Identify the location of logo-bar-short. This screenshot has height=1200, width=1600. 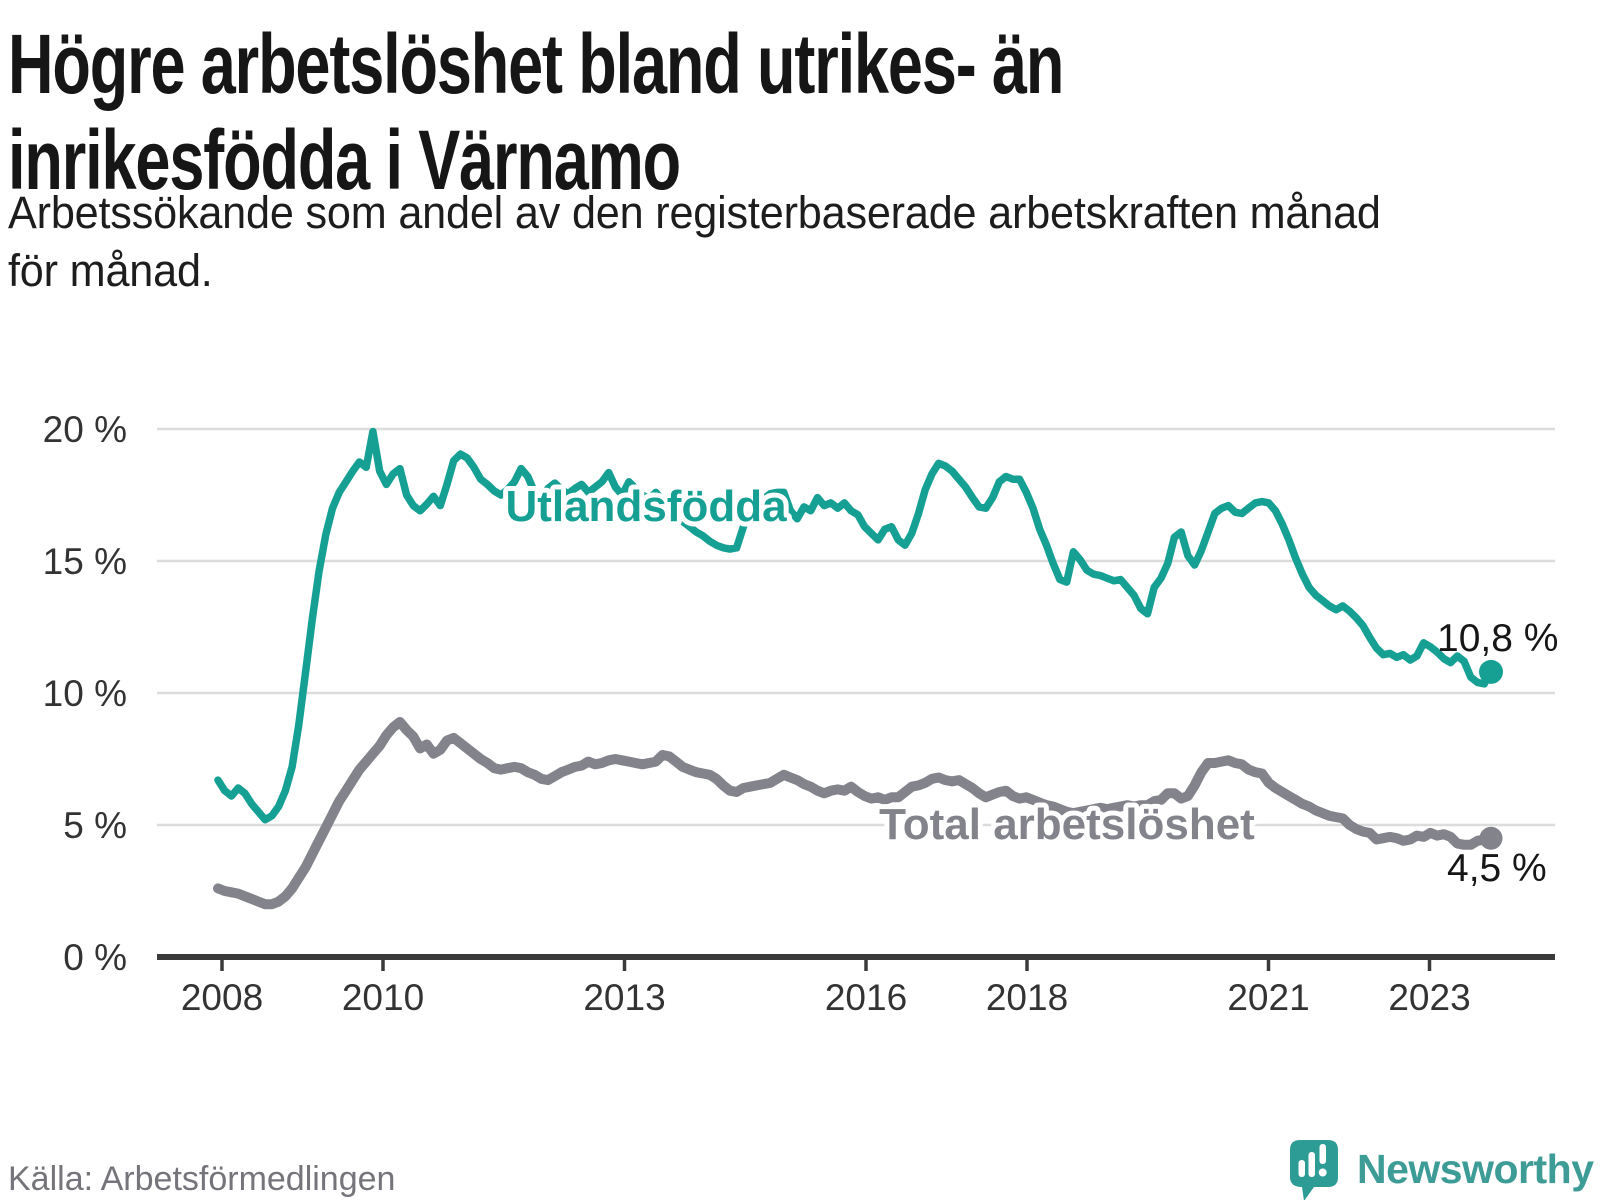
(1301, 1168).